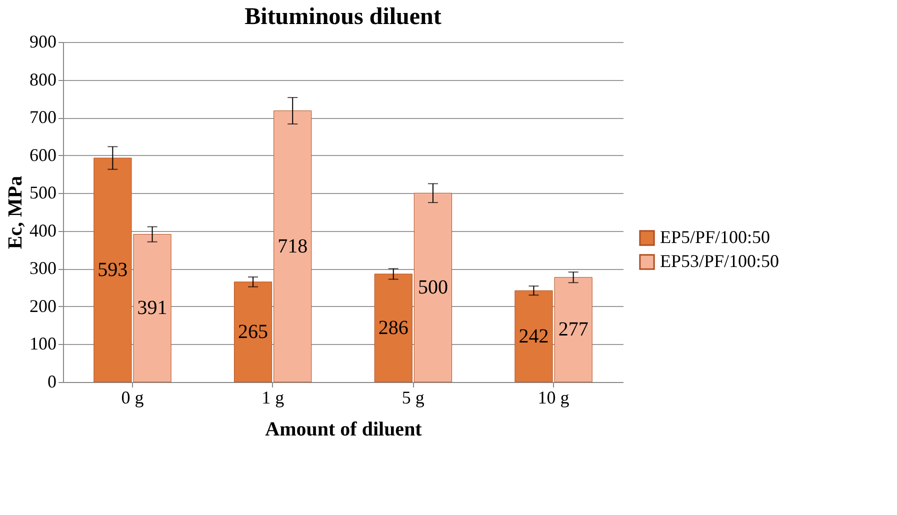 This screenshot has width=897, height=515. I want to click on data-label: 500, so click(433, 287).